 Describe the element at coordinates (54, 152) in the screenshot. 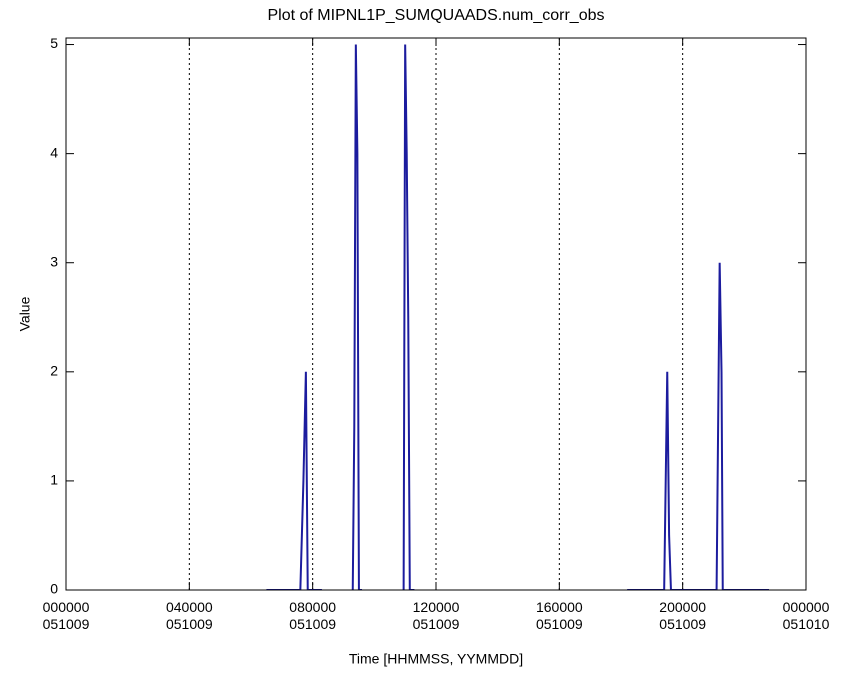

I see `y-tick-label: 4` at that location.